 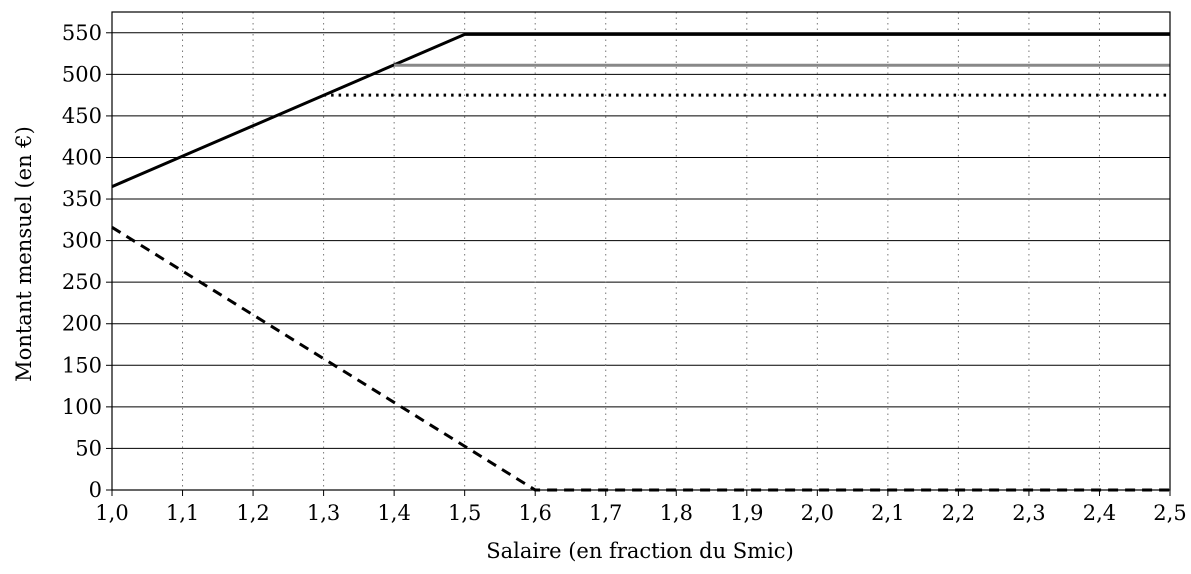 What do you see at coordinates (95, 490) in the screenshot?
I see `y-tick-label: 0` at bounding box center [95, 490].